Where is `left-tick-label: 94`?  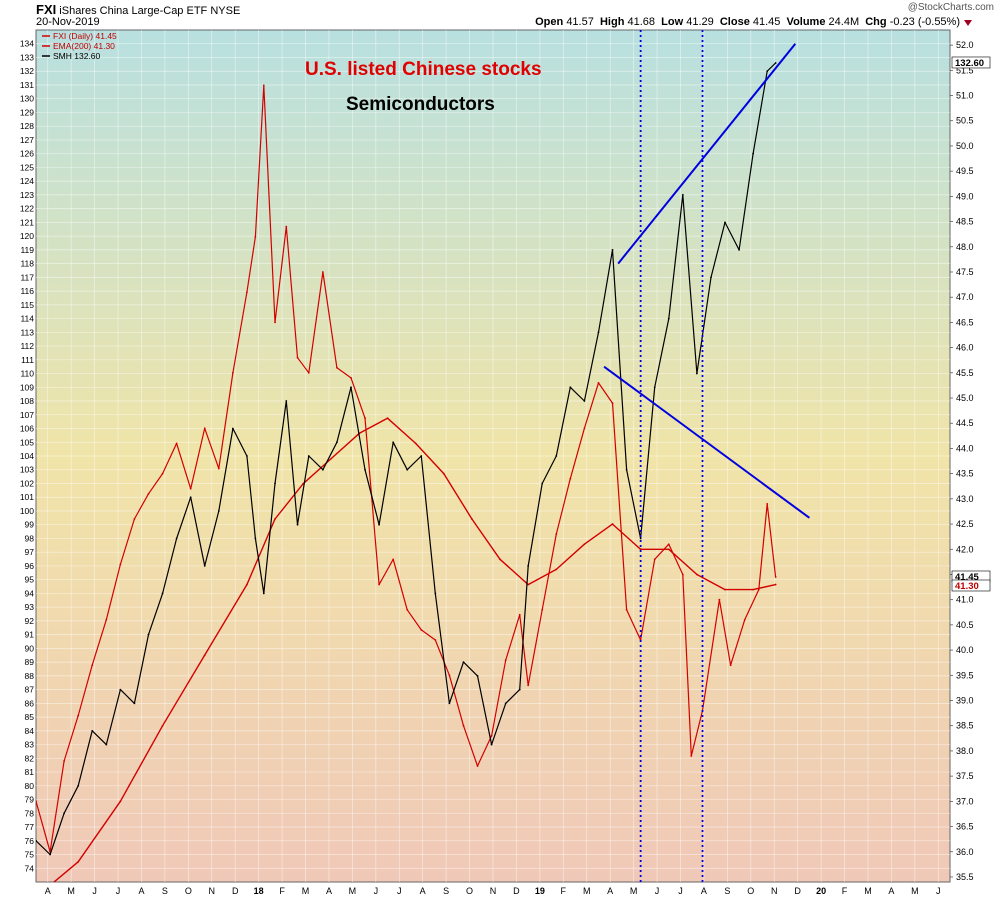 left-tick-label: 94 is located at coordinates (30, 593).